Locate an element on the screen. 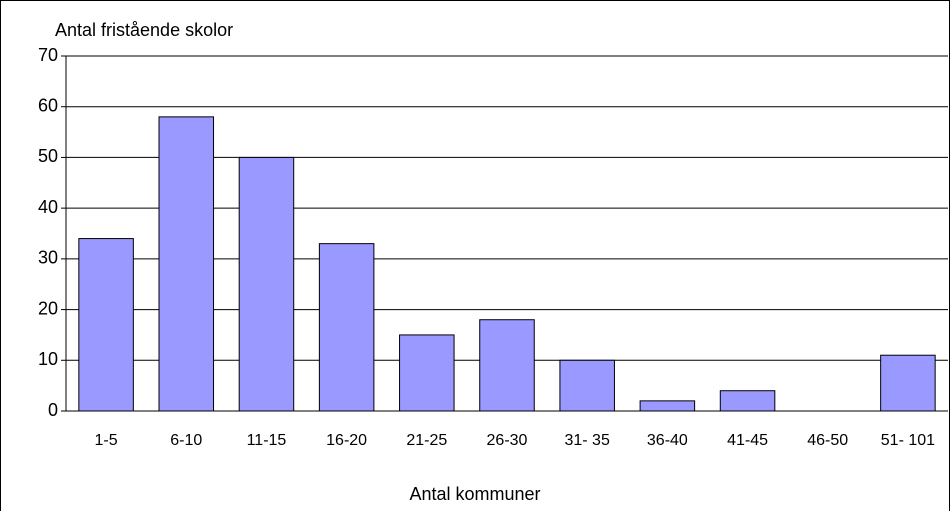 The height and width of the screenshot is (511, 950). x-tick-label: 36-40 is located at coordinates (667, 440).